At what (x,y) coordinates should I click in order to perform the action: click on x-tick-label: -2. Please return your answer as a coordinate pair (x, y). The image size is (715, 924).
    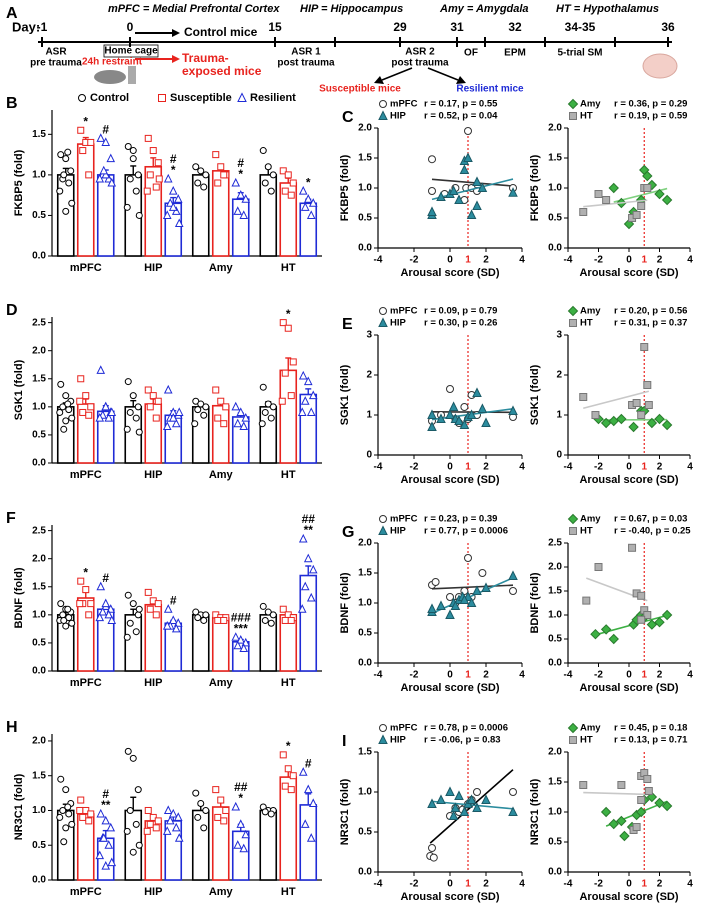
    Looking at the image, I should click on (414, 884).